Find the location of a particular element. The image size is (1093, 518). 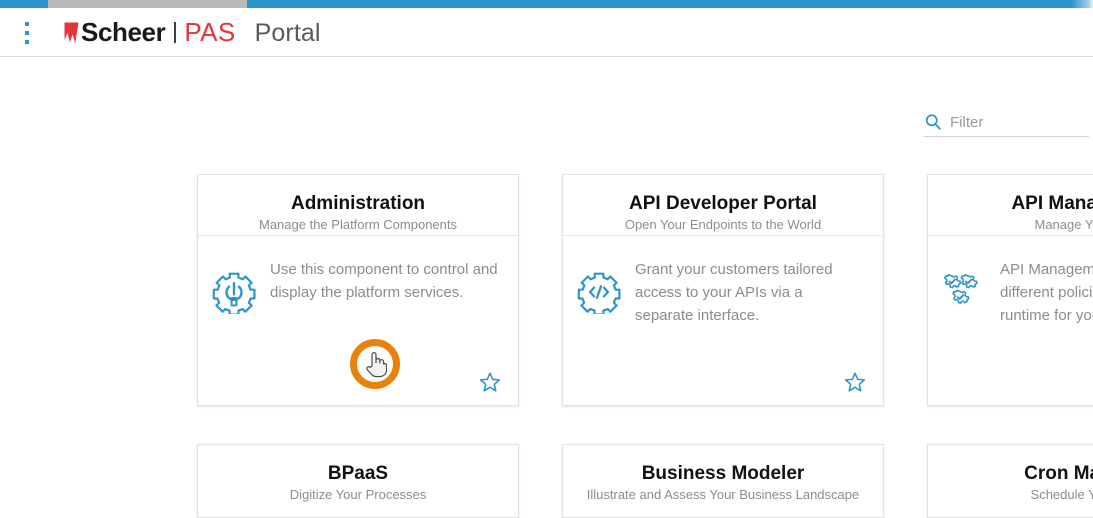

kebab-menu-icon is located at coordinates (27, 33).